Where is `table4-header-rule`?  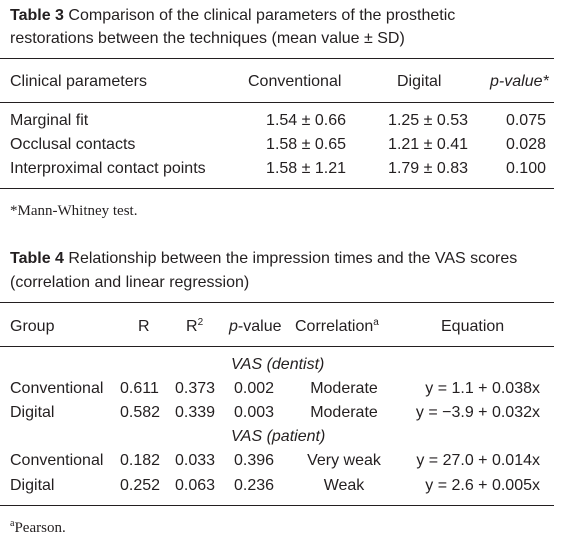 table4-header-rule is located at coordinates (277, 346).